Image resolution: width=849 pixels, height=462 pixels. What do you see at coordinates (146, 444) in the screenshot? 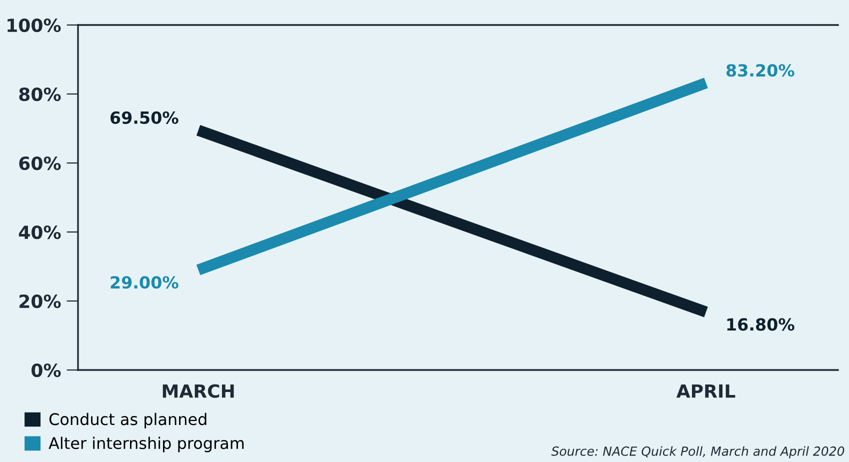
I see `legend-label: Alter internship program` at bounding box center [146, 444].